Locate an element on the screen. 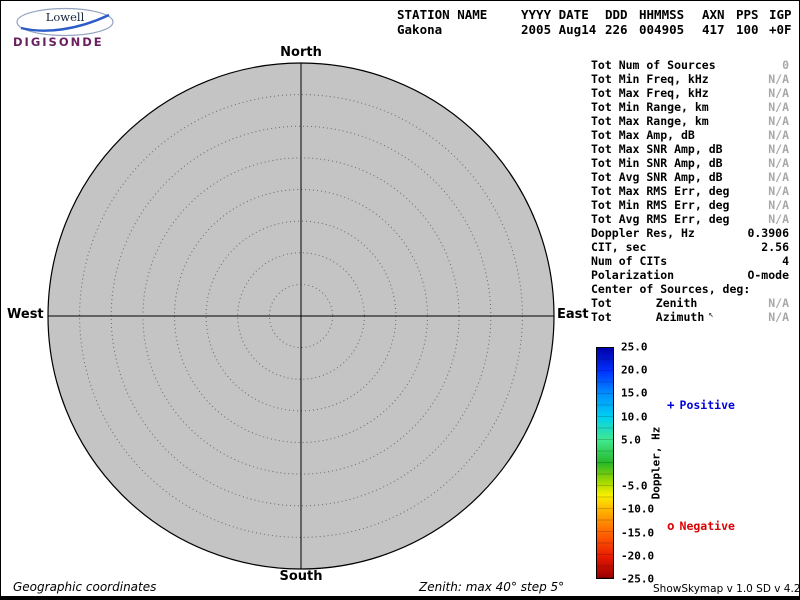 The image size is (800, 600). stats-row: CIT, sec 2.56 is located at coordinates (690, 247).